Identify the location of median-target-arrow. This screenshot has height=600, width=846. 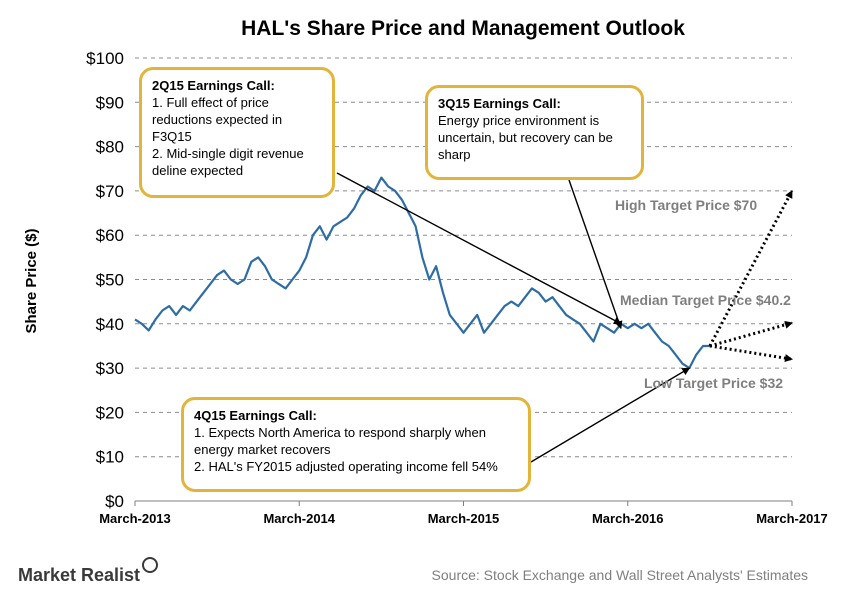
(751, 334).